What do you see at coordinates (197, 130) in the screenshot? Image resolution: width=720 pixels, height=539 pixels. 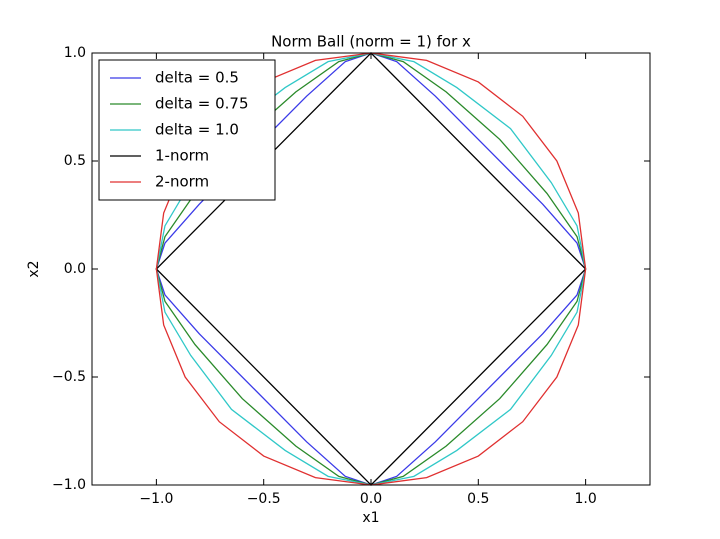 I see `legend-label: delta = 1.0` at bounding box center [197, 130].